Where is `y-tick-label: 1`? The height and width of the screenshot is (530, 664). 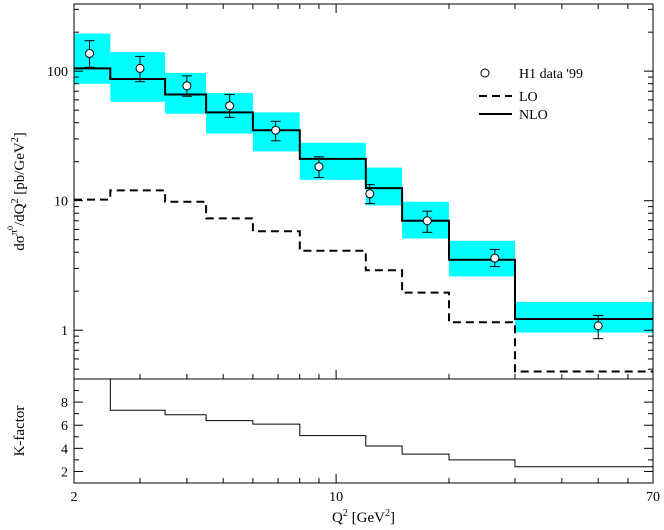 y-tick-label: 1 is located at coordinates (64, 331).